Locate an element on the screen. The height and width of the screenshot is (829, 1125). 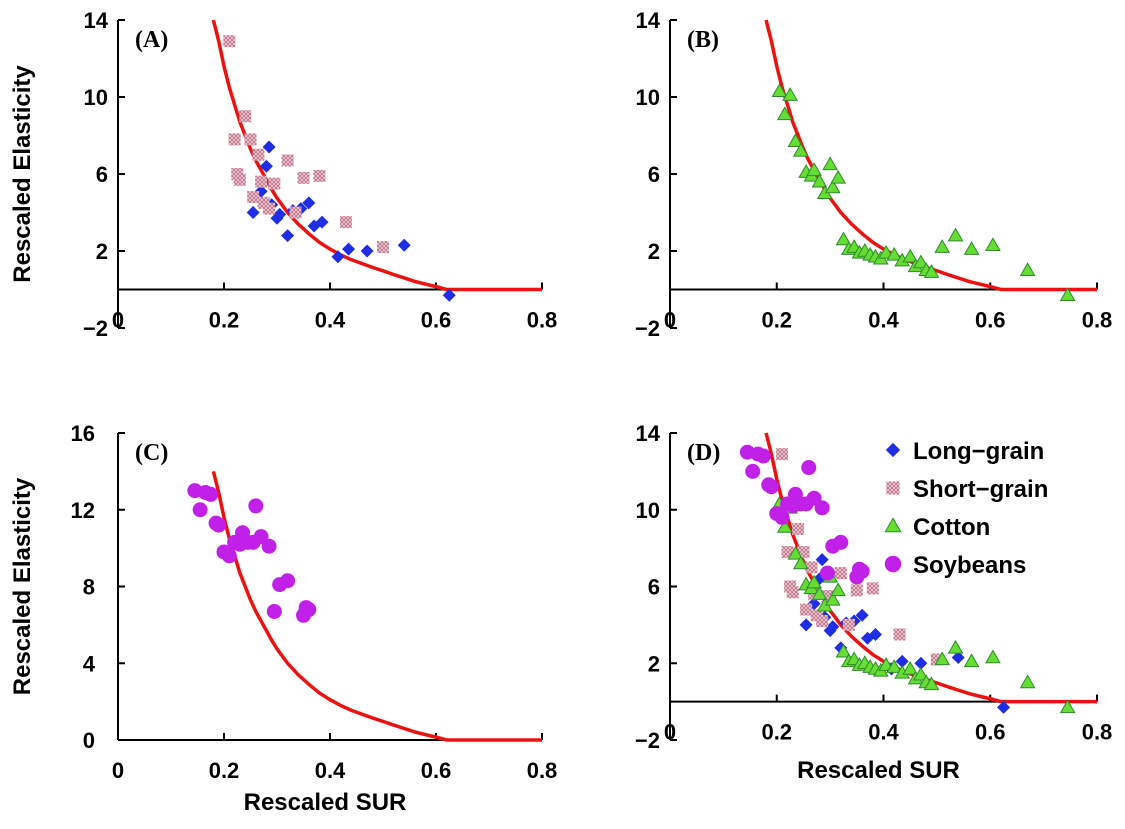
y-tick-label: 6 is located at coordinates (654, 174).